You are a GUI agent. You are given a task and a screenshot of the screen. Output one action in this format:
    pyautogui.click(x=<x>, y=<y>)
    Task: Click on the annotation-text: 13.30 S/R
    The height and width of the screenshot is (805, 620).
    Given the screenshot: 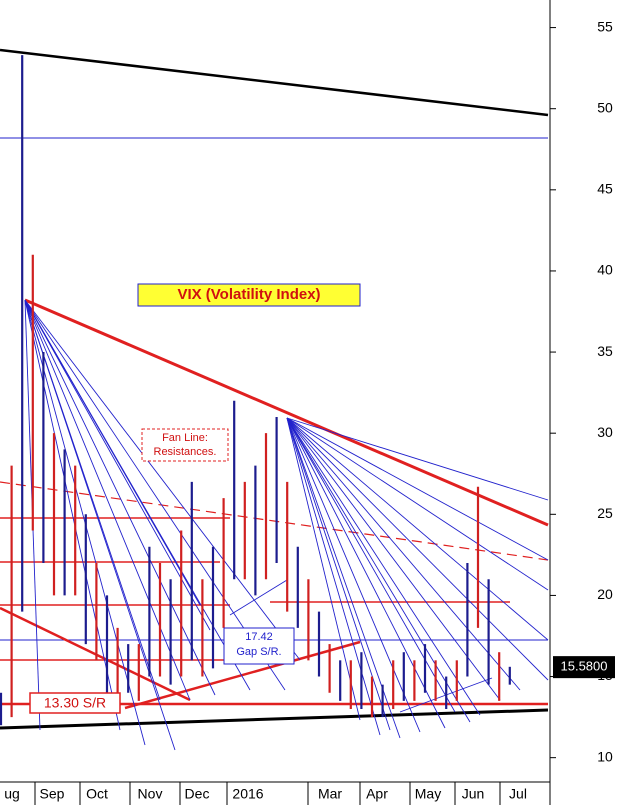 What is the action you would take?
    pyautogui.click(x=75, y=703)
    